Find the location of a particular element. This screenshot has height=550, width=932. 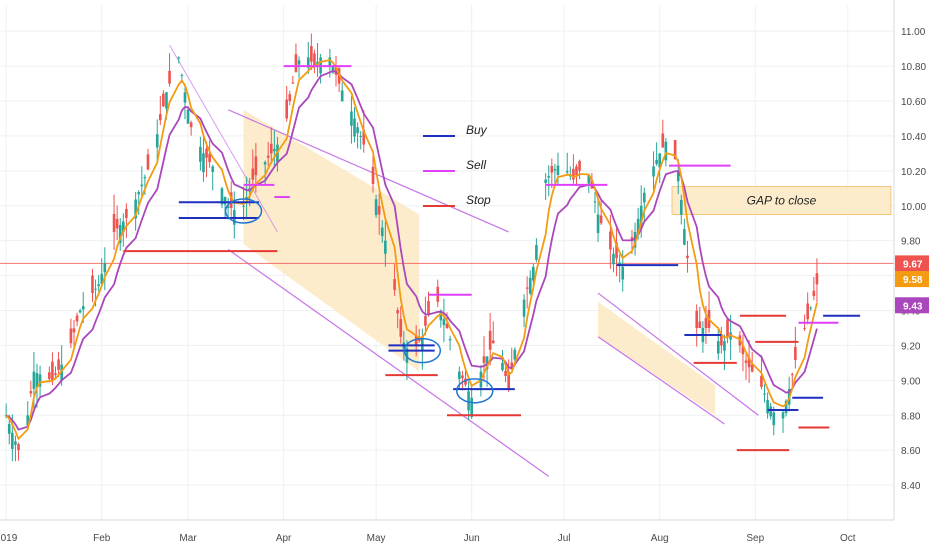

legend-label: Buy is located at coordinates (477, 130).